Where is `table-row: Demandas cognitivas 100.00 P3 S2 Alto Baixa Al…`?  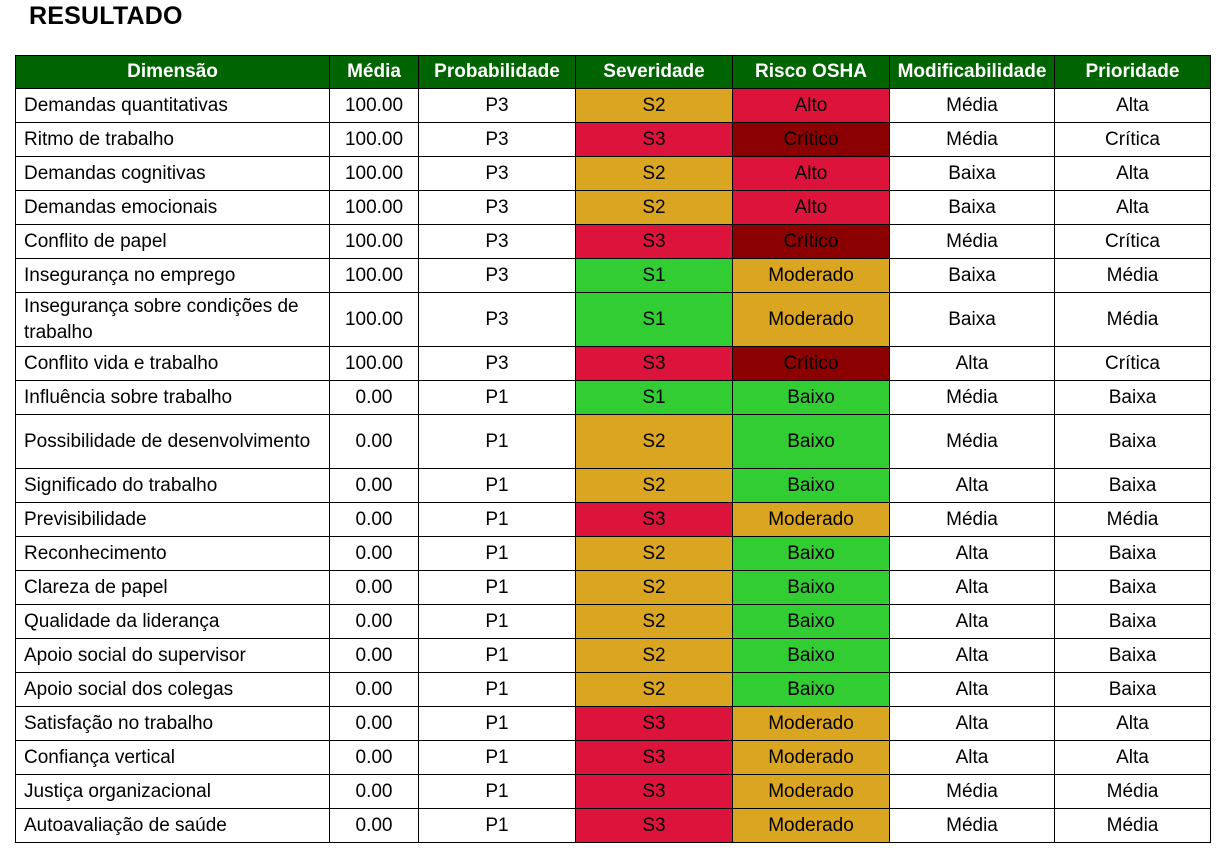 table-row: Demandas cognitivas 100.00 P3 S2 Alto Baixa Al… is located at coordinates (613, 173).